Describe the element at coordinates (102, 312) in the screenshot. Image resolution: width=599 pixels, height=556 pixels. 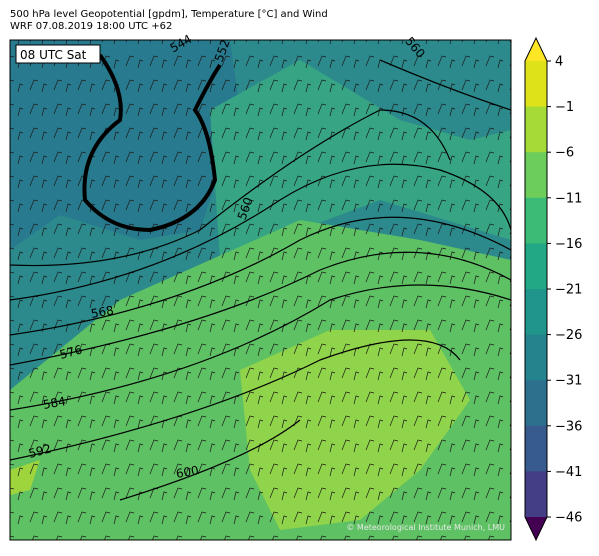
I see `contour-label: 568` at that location.